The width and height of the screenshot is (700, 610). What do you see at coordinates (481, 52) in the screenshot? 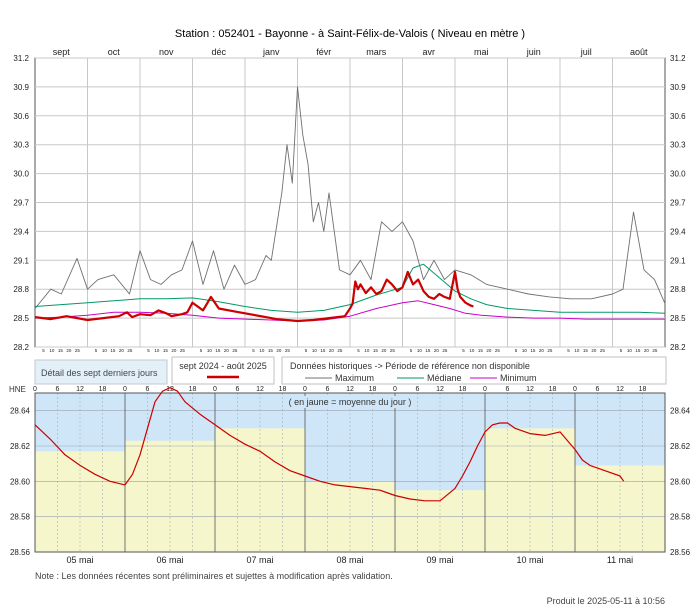
I see `month-label: mai` at bounding box center [481, 52].